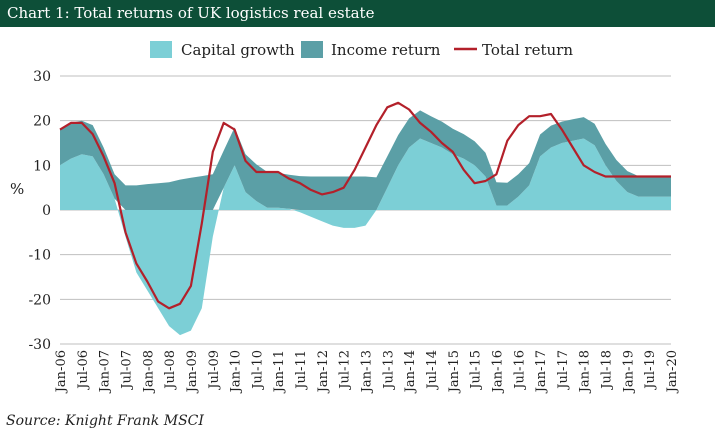  I want to click on x-tick-label: Jan-06, so click(61, 372).